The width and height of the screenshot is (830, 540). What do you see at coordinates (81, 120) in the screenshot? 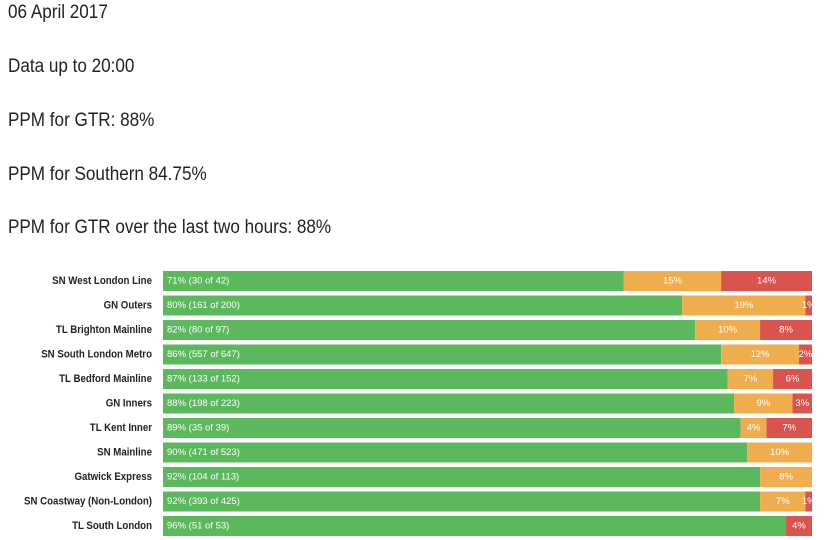
I see `ppm-gtr: PPM for GTR: 88%` at bounding box center [81, 120].